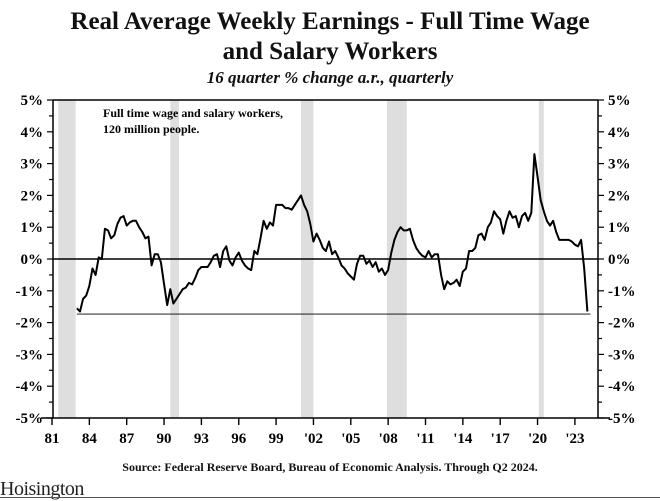 Image resolution: width=660 pixels, height=501 pixels. What do you see at coordinates (622, 324) in the screenshot?
I see `y-tick-label-right: -2%` at bounding box center [622, 324].